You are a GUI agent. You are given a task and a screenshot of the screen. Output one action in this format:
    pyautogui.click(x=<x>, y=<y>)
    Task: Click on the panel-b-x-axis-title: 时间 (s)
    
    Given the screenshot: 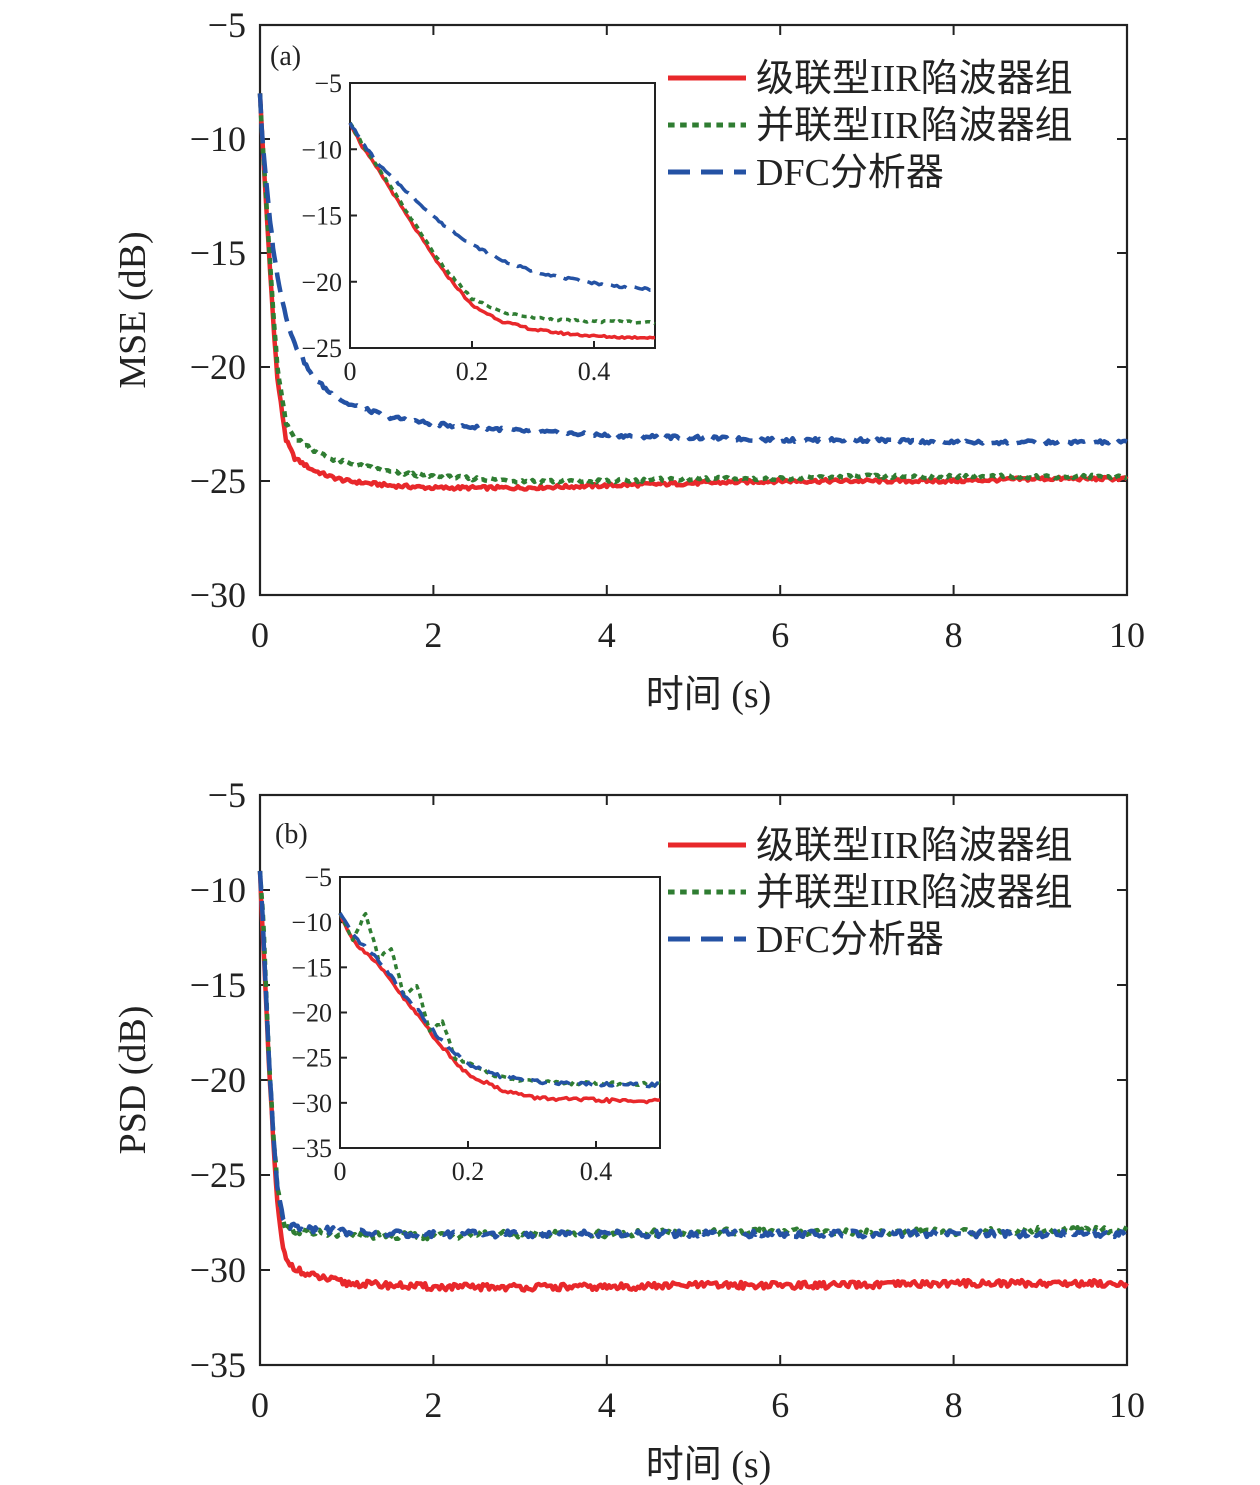 What is the action you would take?
    pyautogui.click(x=709, y=1464)
    